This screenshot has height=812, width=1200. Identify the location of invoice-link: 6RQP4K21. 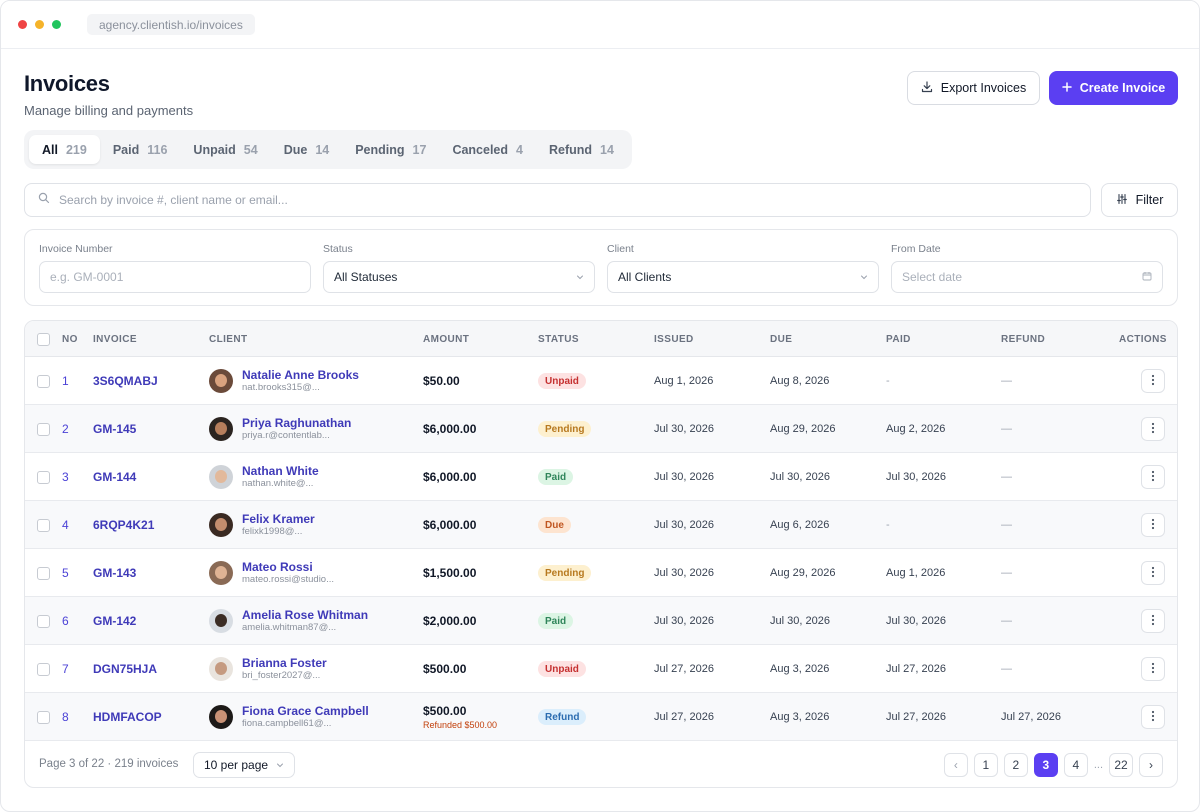
(124, 525).